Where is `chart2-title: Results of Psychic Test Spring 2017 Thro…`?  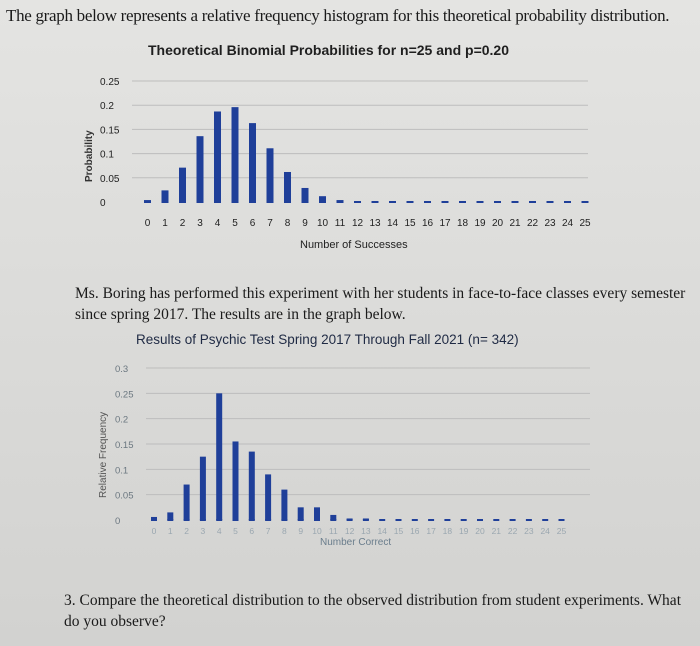
chart2-title: Results of Psychic Test Spring 2017 Thro… is located at coordinates (327, 339).